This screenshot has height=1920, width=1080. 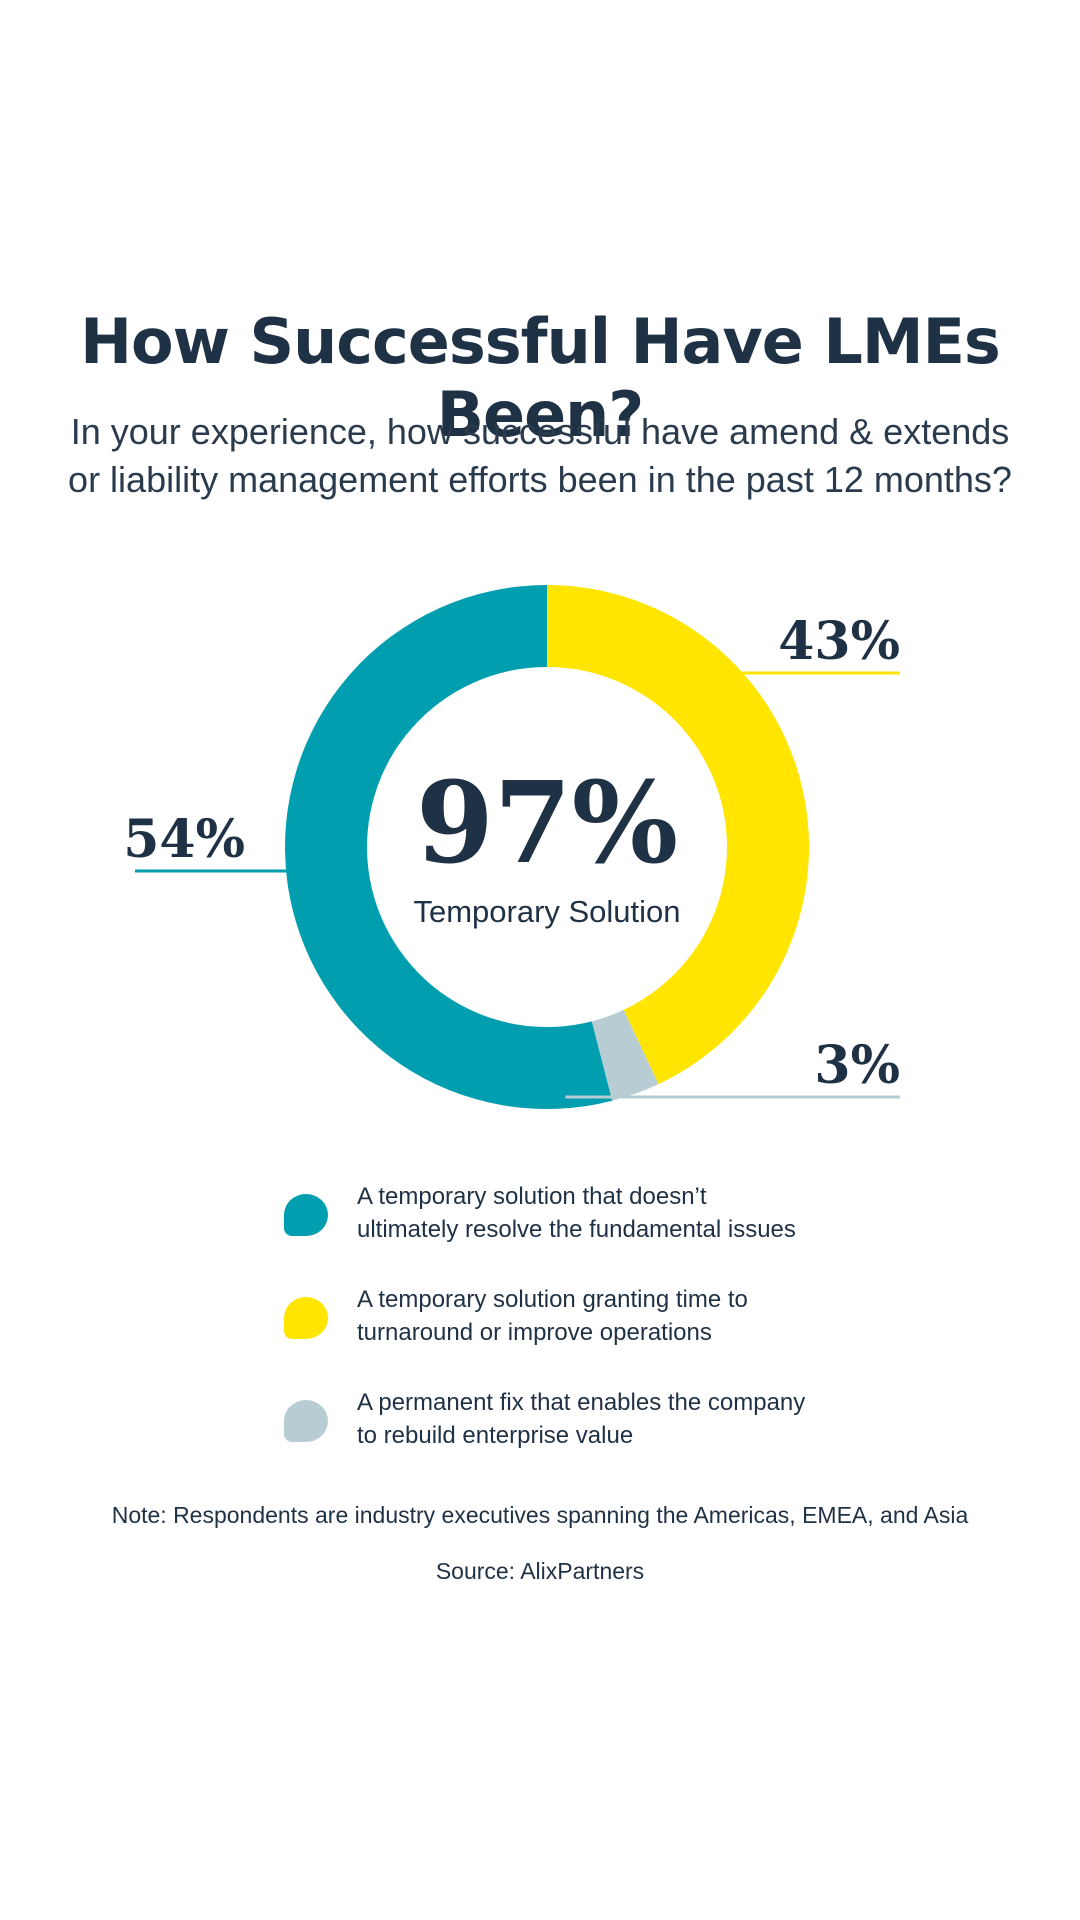 I want to click on legend-label-line: A temporary solution granting time to, so click(x=552, y=1299).